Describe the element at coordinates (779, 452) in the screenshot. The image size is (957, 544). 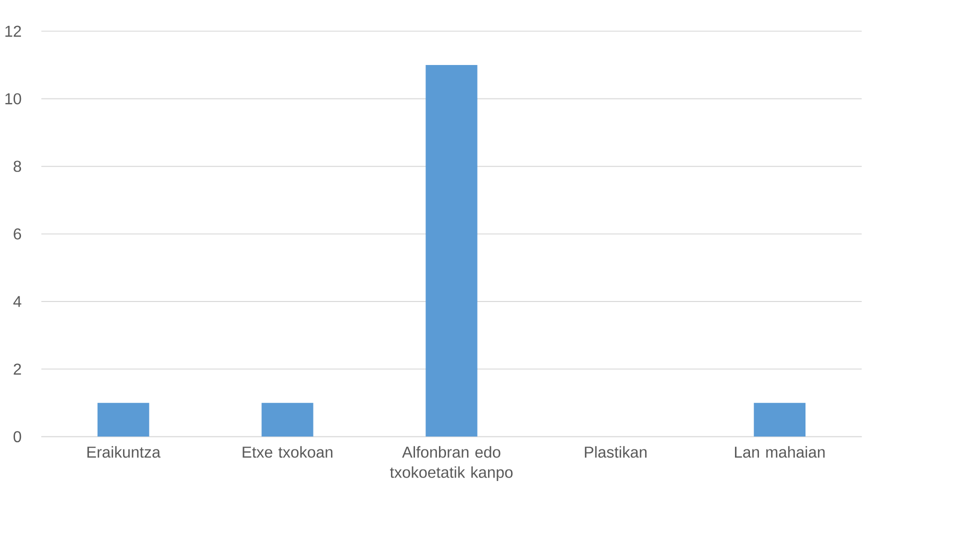
I see `x-tick-label: Lan mahaian` at that location.